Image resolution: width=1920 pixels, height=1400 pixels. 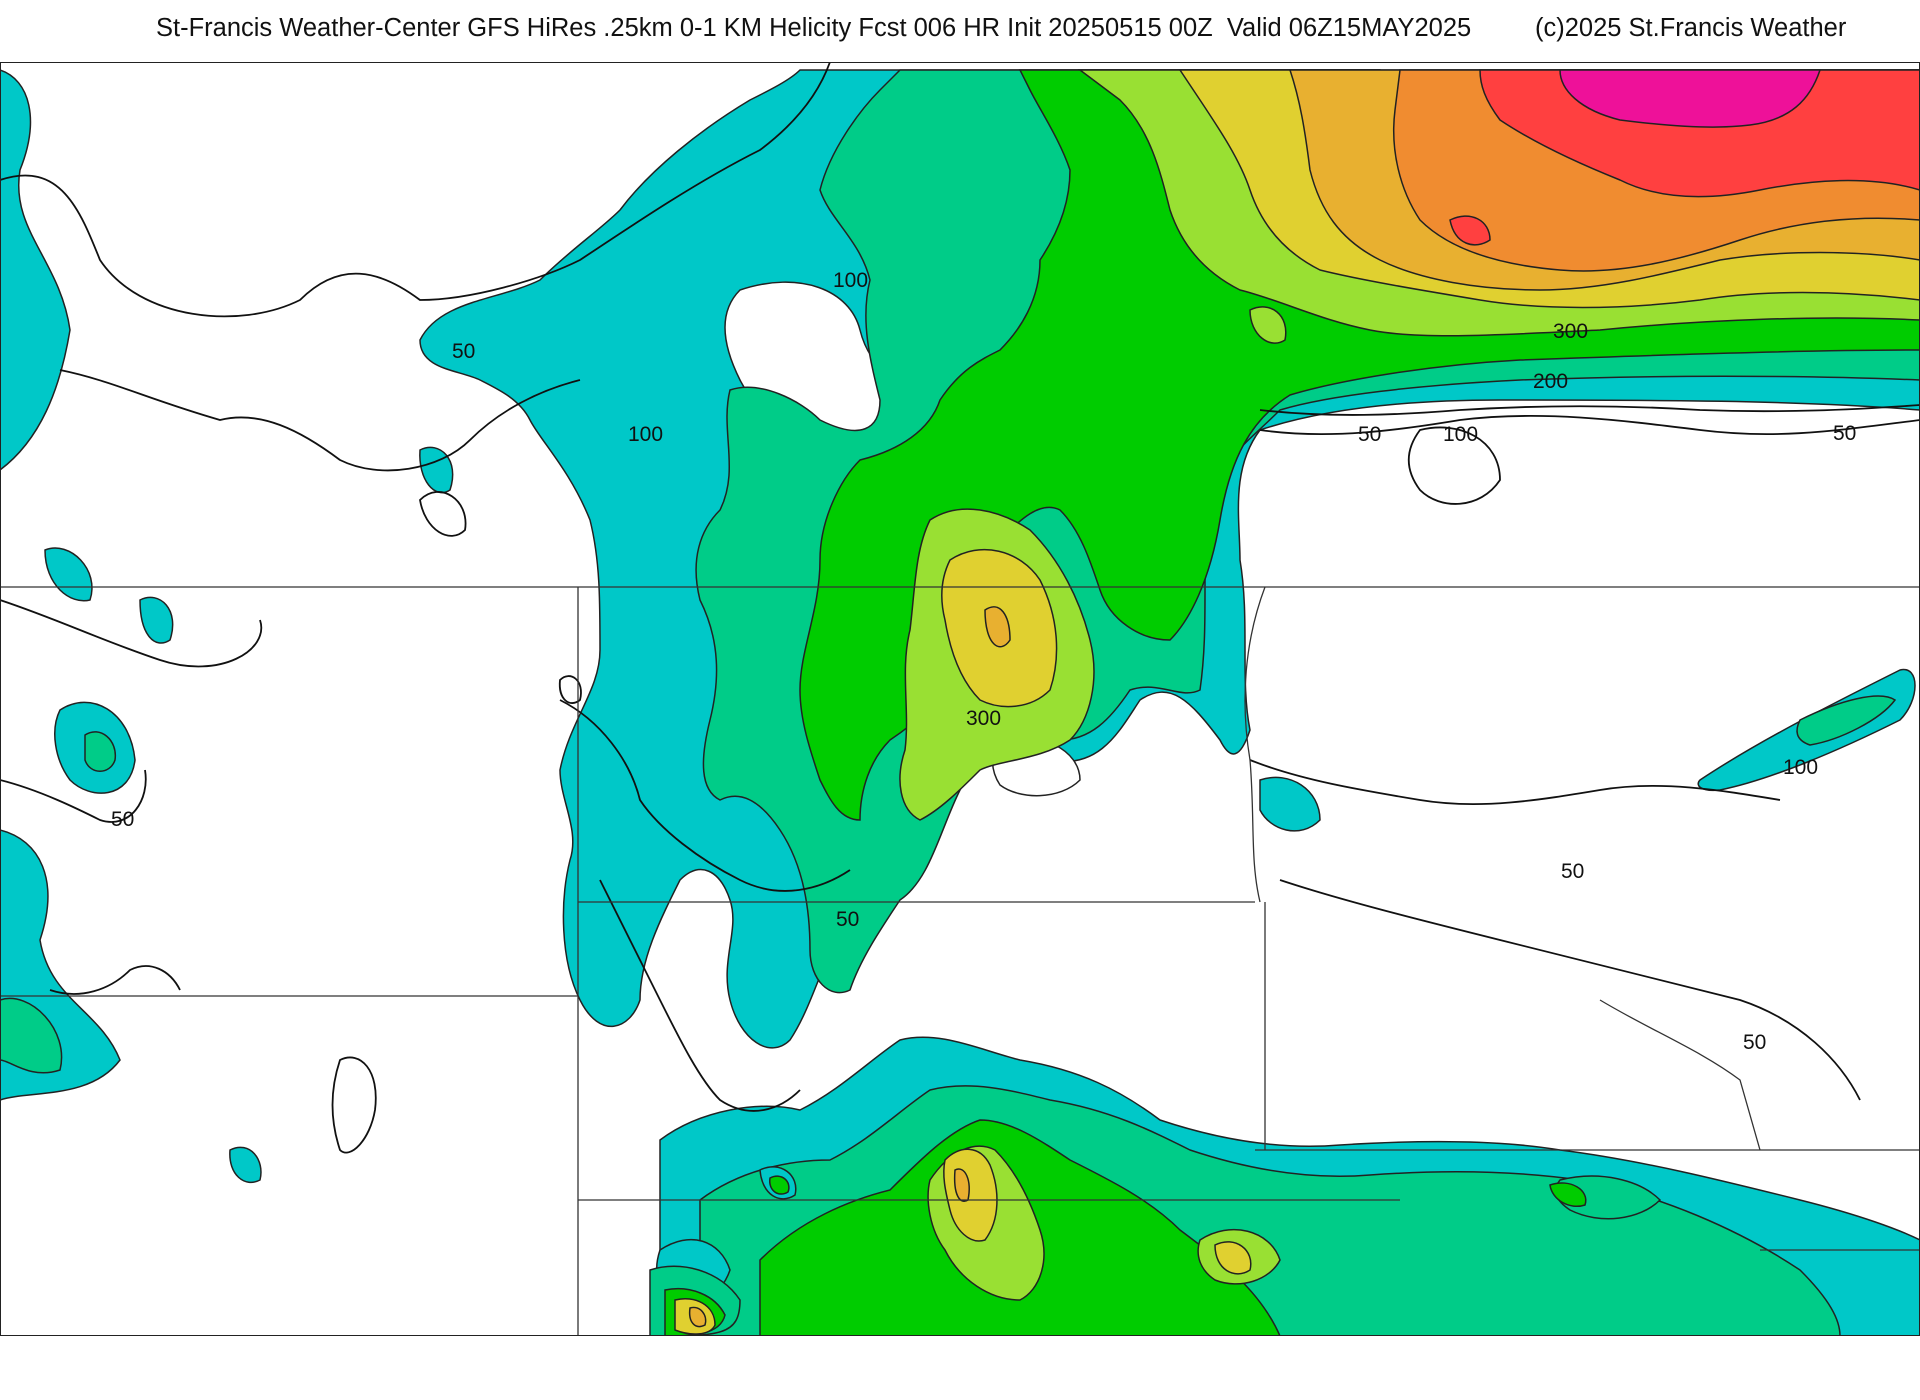 What do you see at coordinates (35, 270) in the screenshot?
I see `fill-100-west` at bounding box center [35, 270].